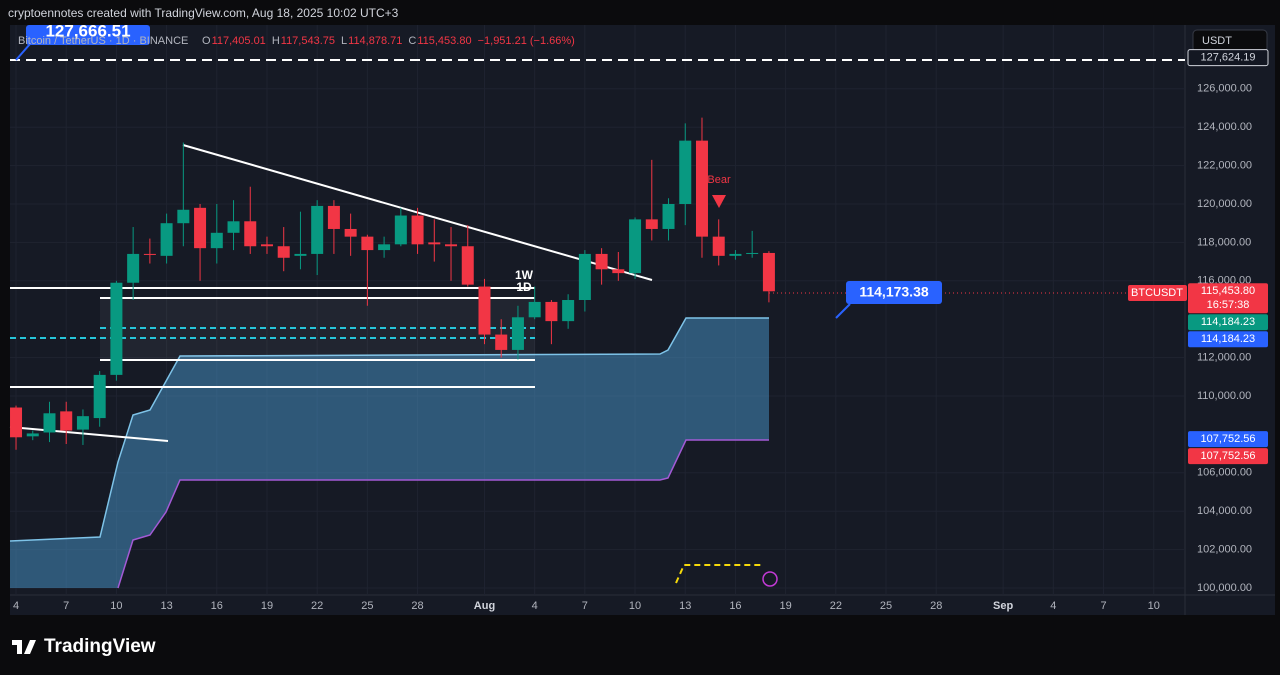 This screenshot has width=1280, height=675. What do you see at coordinates (1224, 588) in the screenshot?
I see `y-tick-label: 100,000.00` at bounding box center [1224, 588].